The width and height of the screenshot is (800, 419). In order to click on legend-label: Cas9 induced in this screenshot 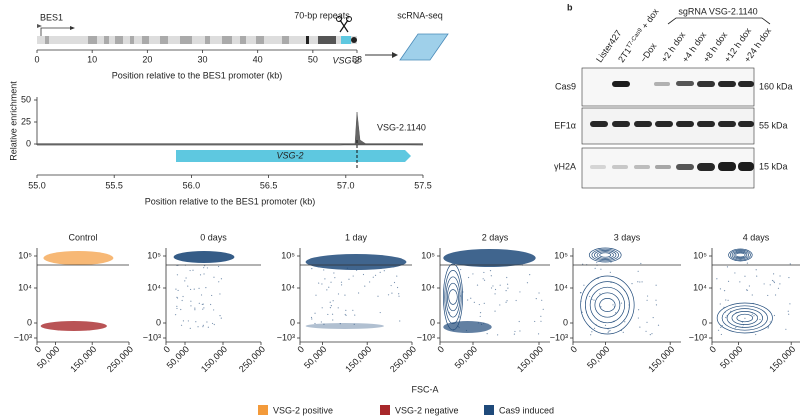, I will do `click(526, 410)`.